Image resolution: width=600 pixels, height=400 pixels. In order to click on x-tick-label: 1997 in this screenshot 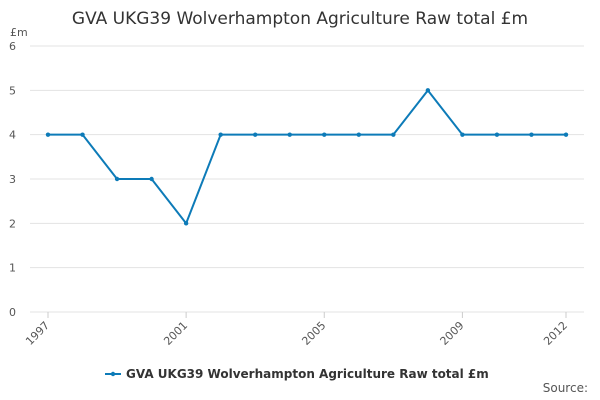, I will do `click(37, 333)`.